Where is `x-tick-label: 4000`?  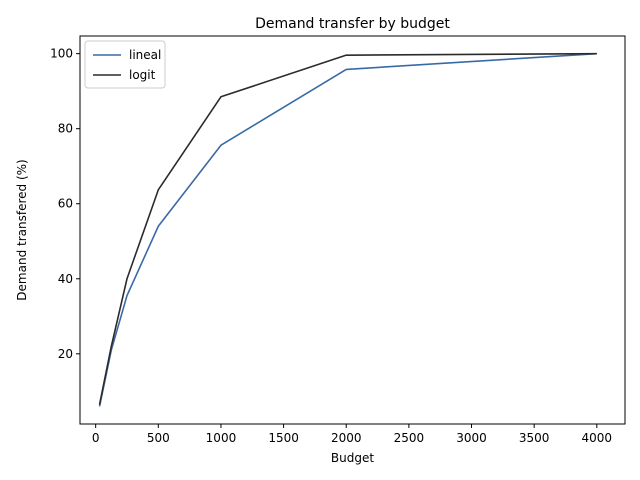
x-tick-label: 4000 is located at coordinates (597, 438).